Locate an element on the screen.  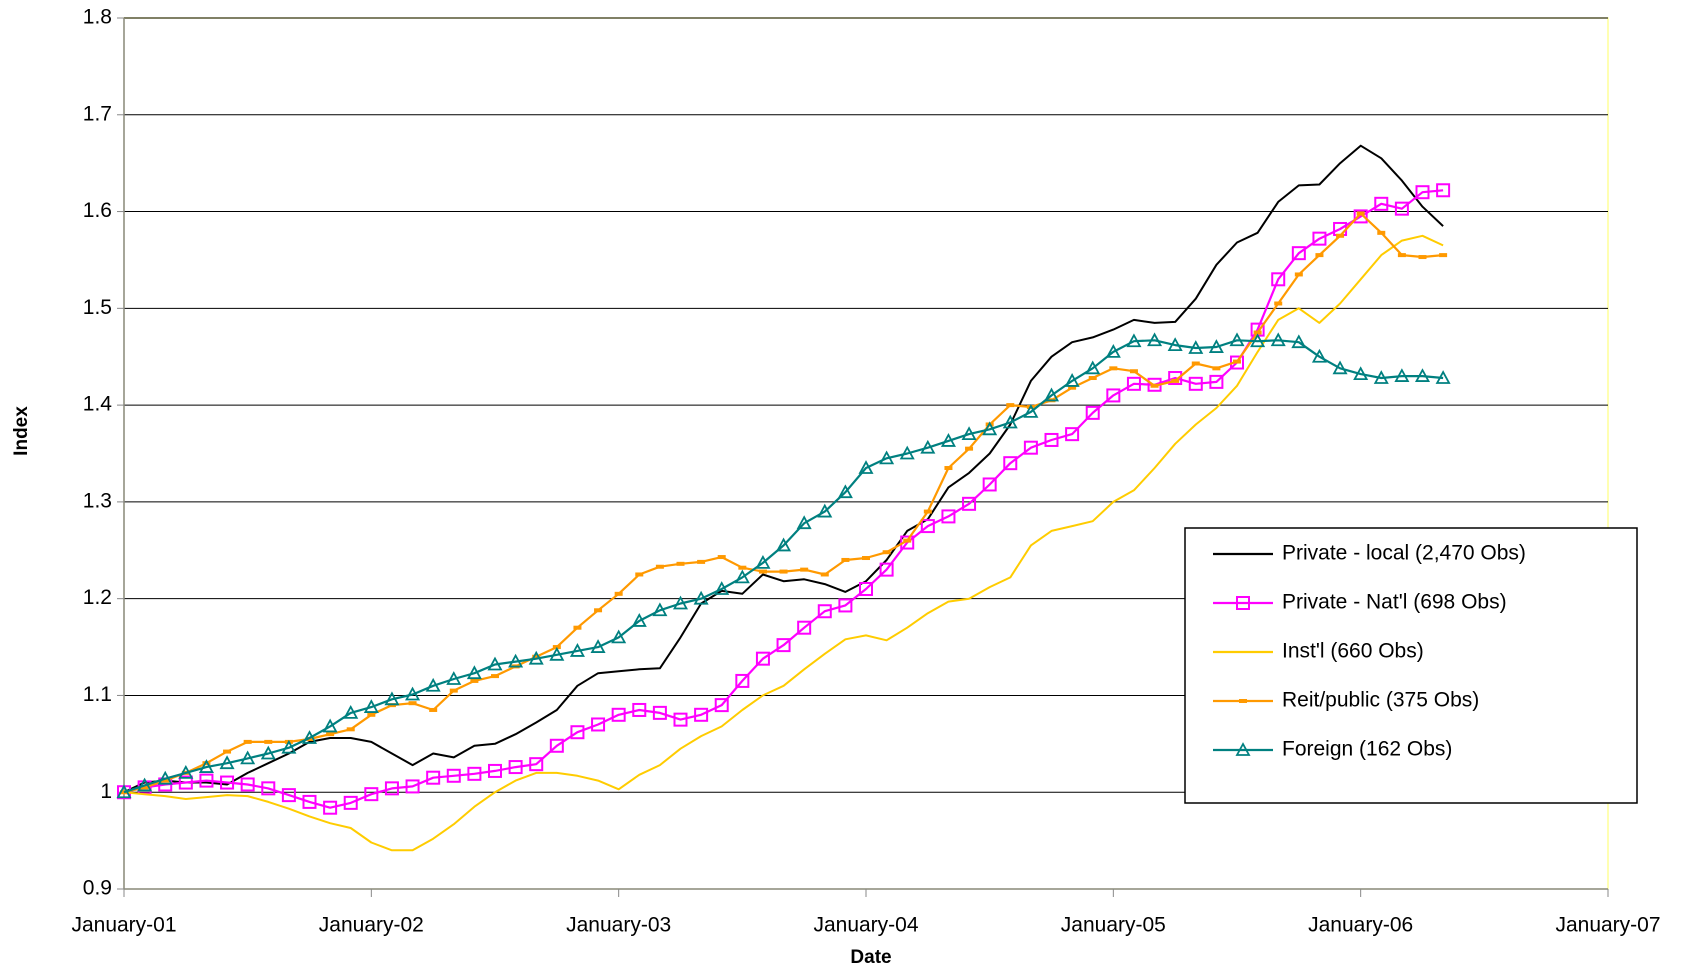
x-tick-label: January-02 is located at coordinates (371, 925).